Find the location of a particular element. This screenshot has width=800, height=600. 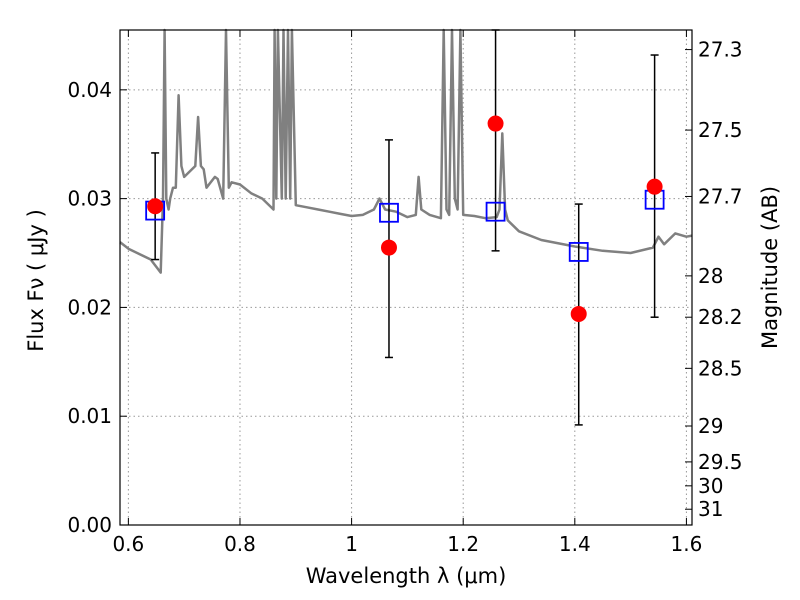

x-tick-label: 1.6 is located at coordinates (687, 544).